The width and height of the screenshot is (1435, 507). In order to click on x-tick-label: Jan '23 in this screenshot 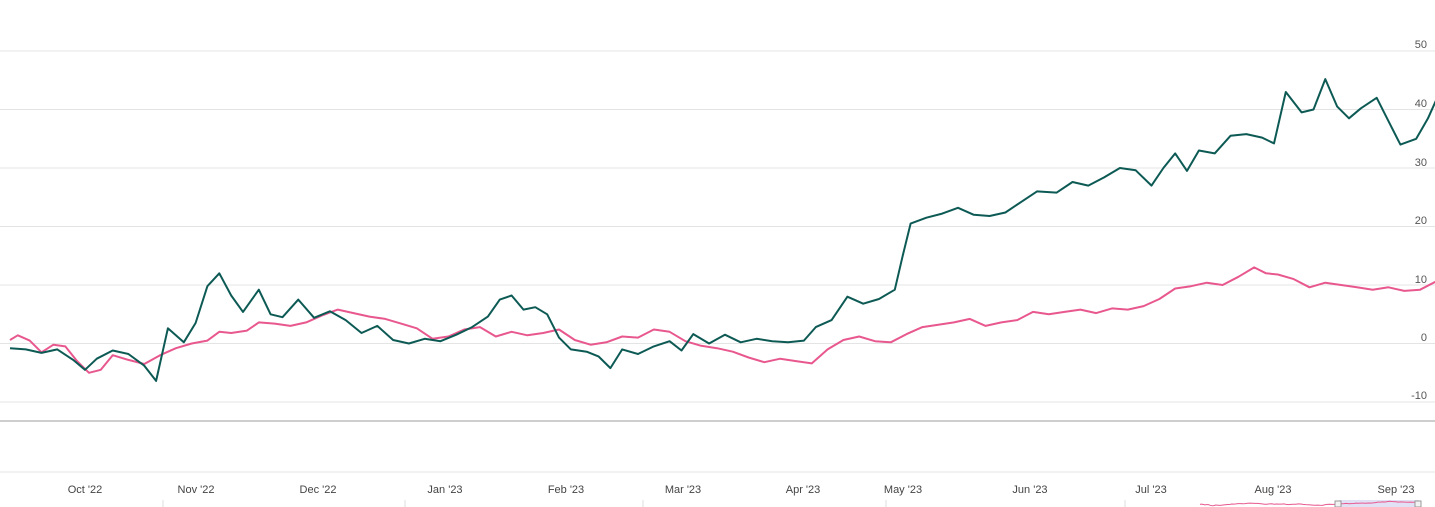, I will do `click(444, 490)`.